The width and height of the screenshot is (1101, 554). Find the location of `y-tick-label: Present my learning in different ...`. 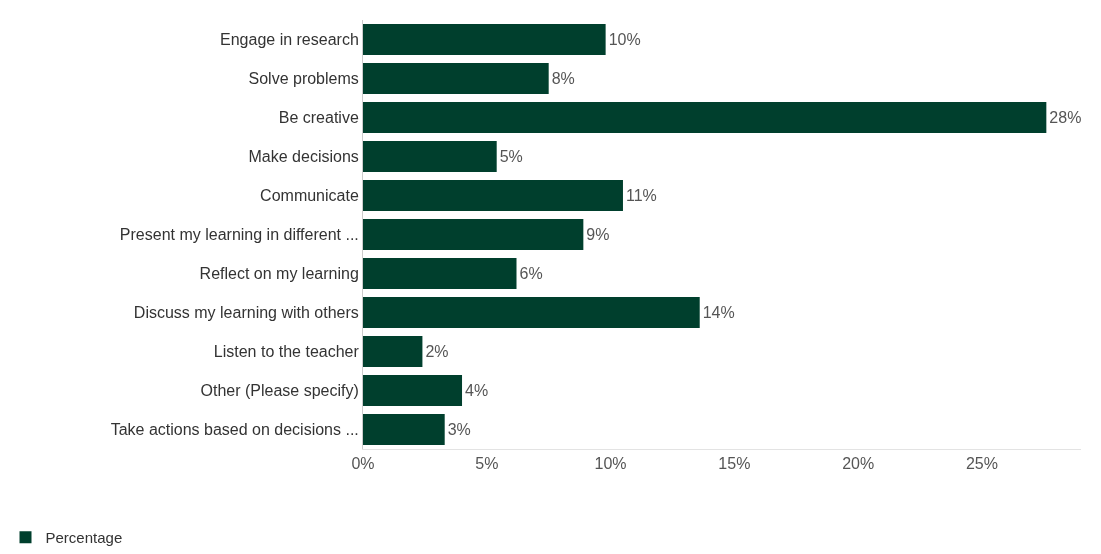

y-tick-label: Present my learning in different ... is located at coordinates (239, 235).